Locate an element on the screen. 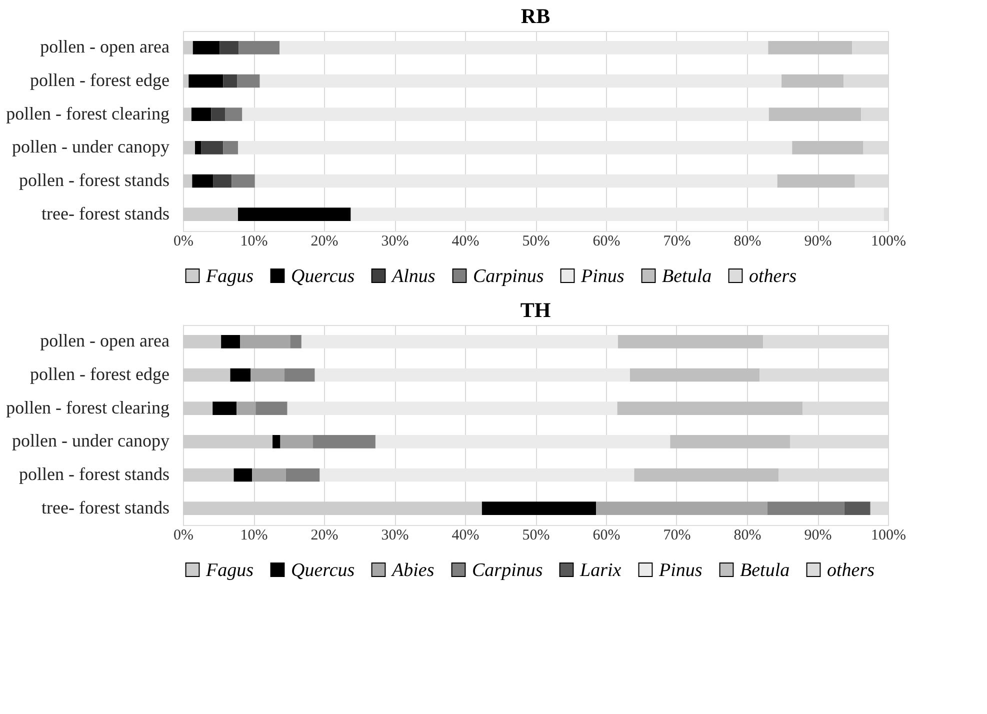  legend-label: Larix is located at coordinates (600, 570).